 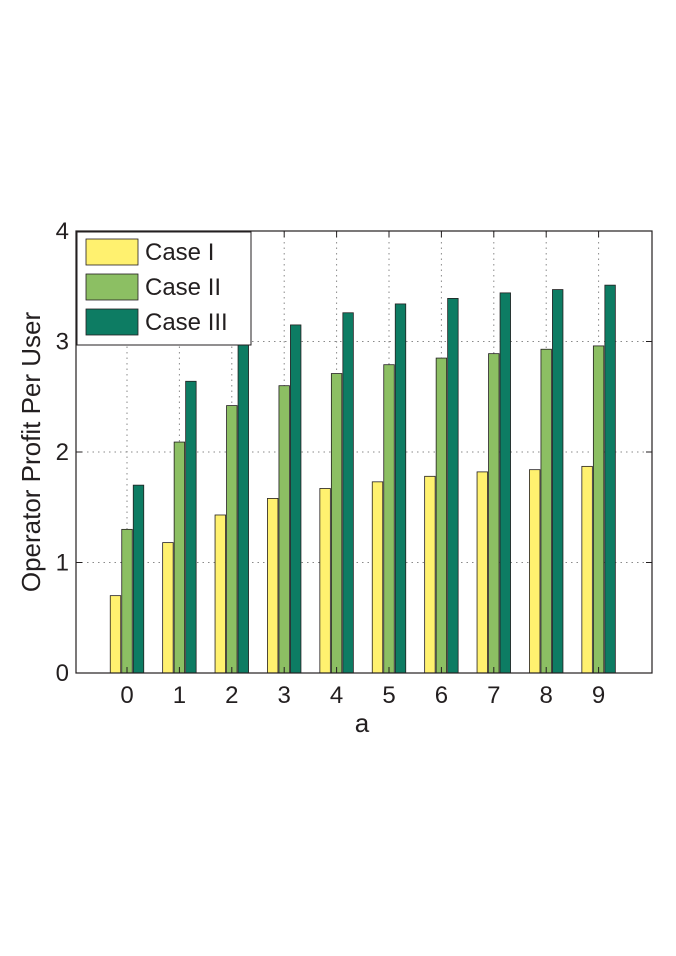 What do you see at coordinates (598, 695) in the screenshot?
I see `x-tick-label: 9` at bounding box center [598, 695].